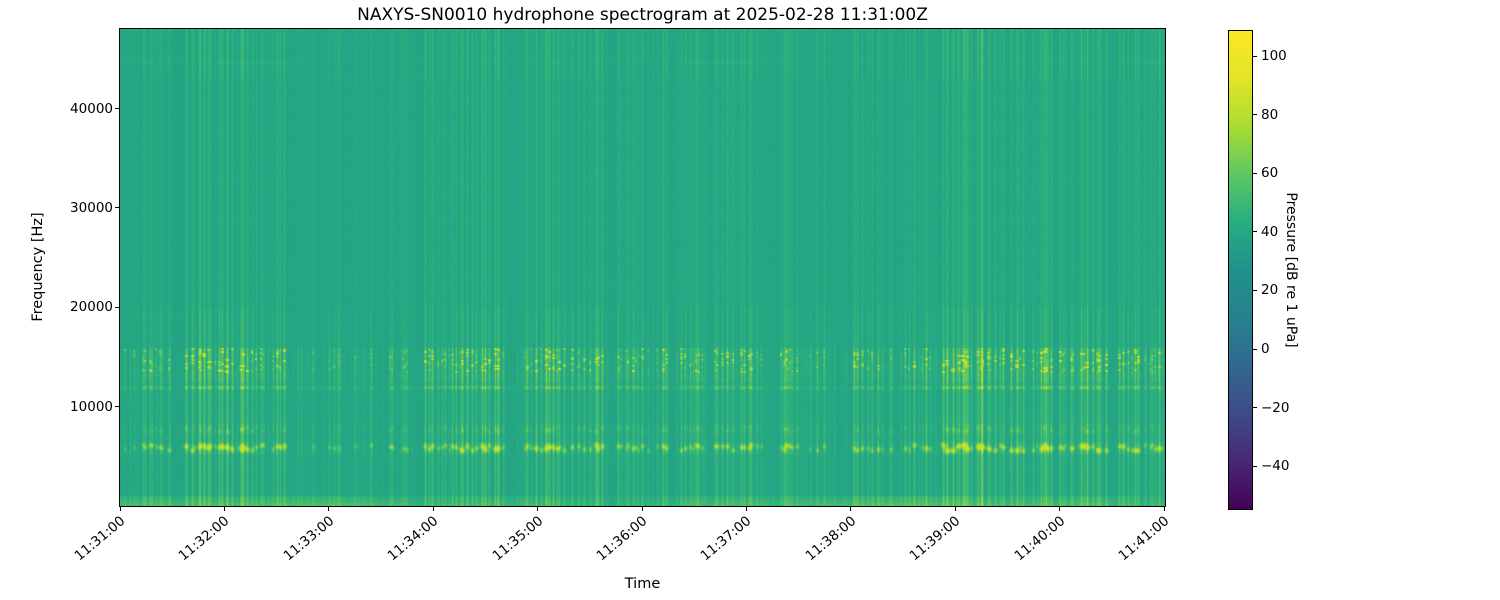 This screenshot has height=600, width=1500. Describe the element at coordinates (100, 539) in the screenshot. I see `x-tick-label: 11:31:00` at that location.